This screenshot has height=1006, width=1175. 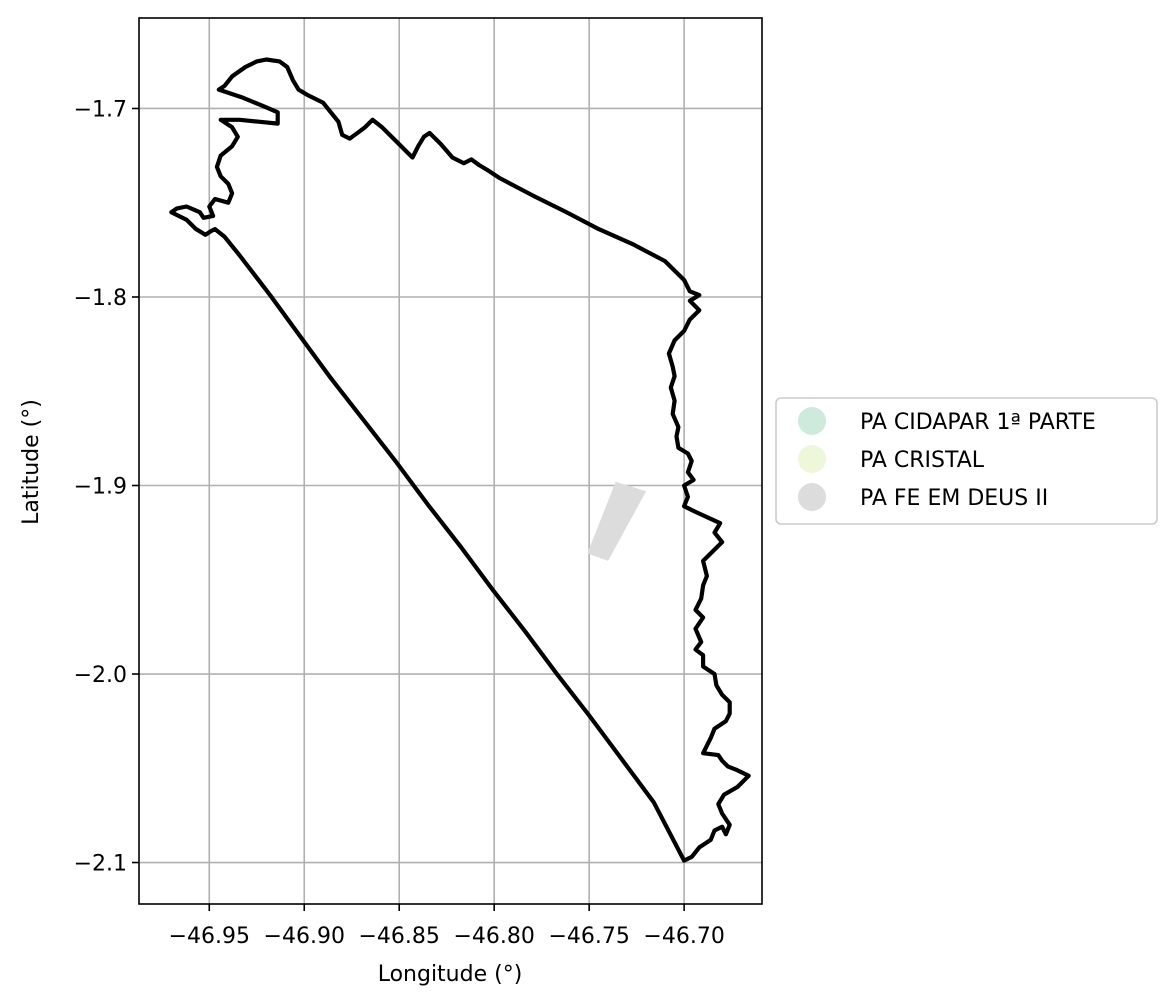 I want to click on y-tick-label: −1.7, so click(x=100, y=109).